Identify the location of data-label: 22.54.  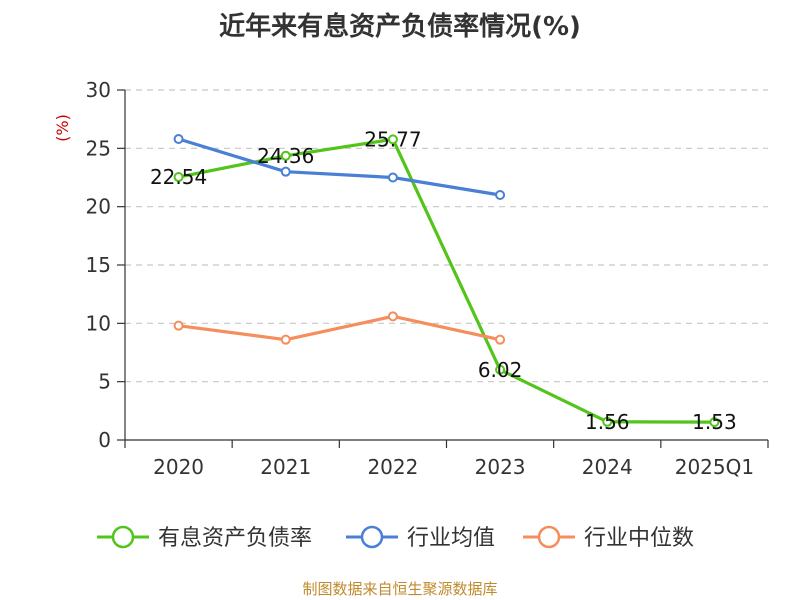
(178, 177).